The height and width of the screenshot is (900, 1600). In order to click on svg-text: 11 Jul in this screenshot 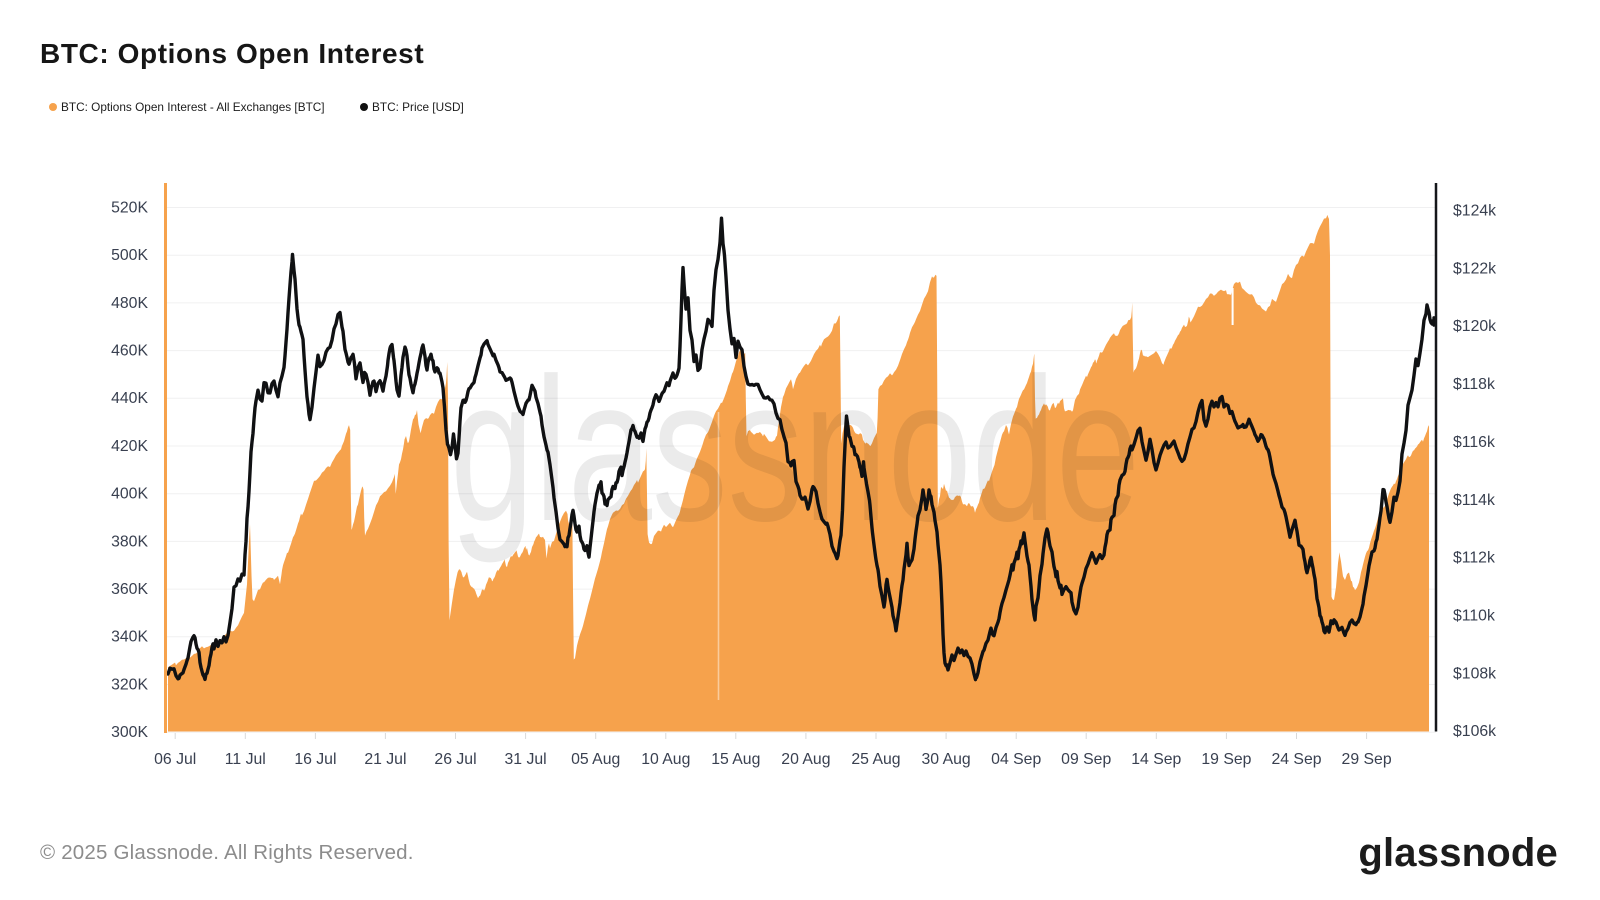, I will do `click(245, 759)`.